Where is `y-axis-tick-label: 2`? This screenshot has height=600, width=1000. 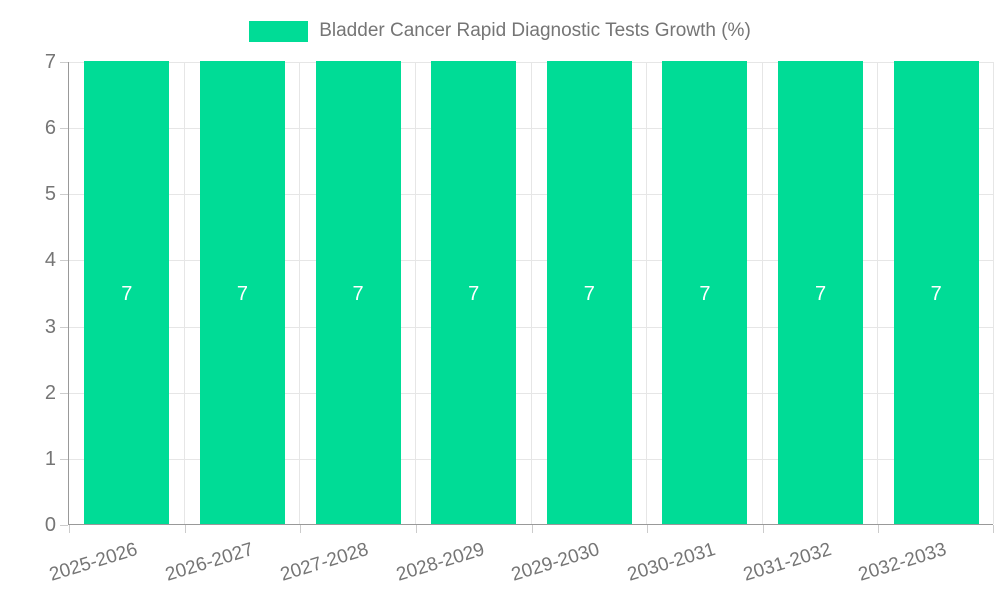 y-axis-tick-label: 2 is located at coordinates (50, 392).